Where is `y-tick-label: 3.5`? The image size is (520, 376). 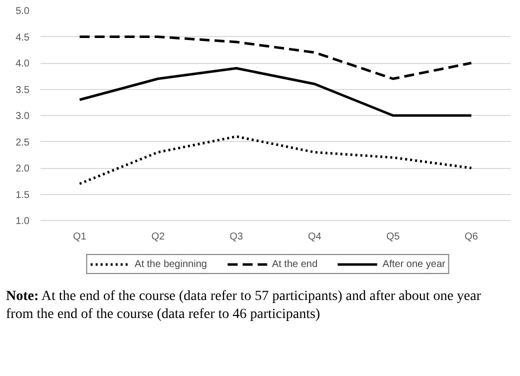 y-tick-label: 3.5 is located at coordinates (23, 90).